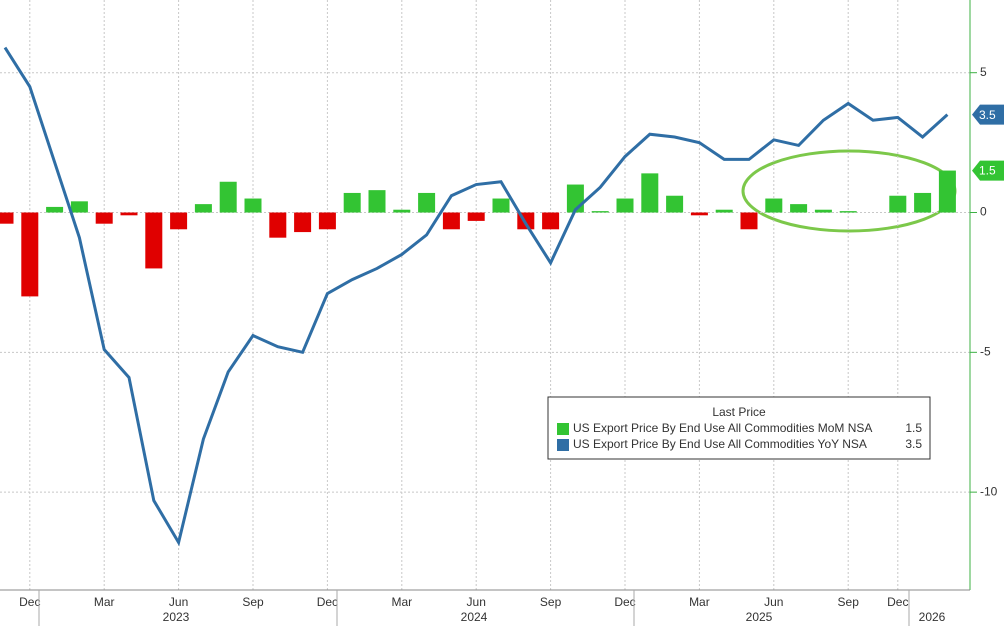  What do you see at coordinates (913, 444) in the screenshot?
I see `legend-value: 3.5` at bounding box center [913, 444].